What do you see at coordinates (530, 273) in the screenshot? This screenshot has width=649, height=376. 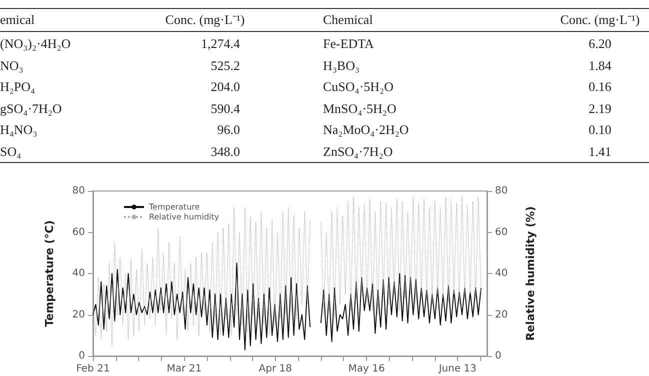 I see `y2-axis-title: Relative humidity (%)` at bounding box center [530, 273].